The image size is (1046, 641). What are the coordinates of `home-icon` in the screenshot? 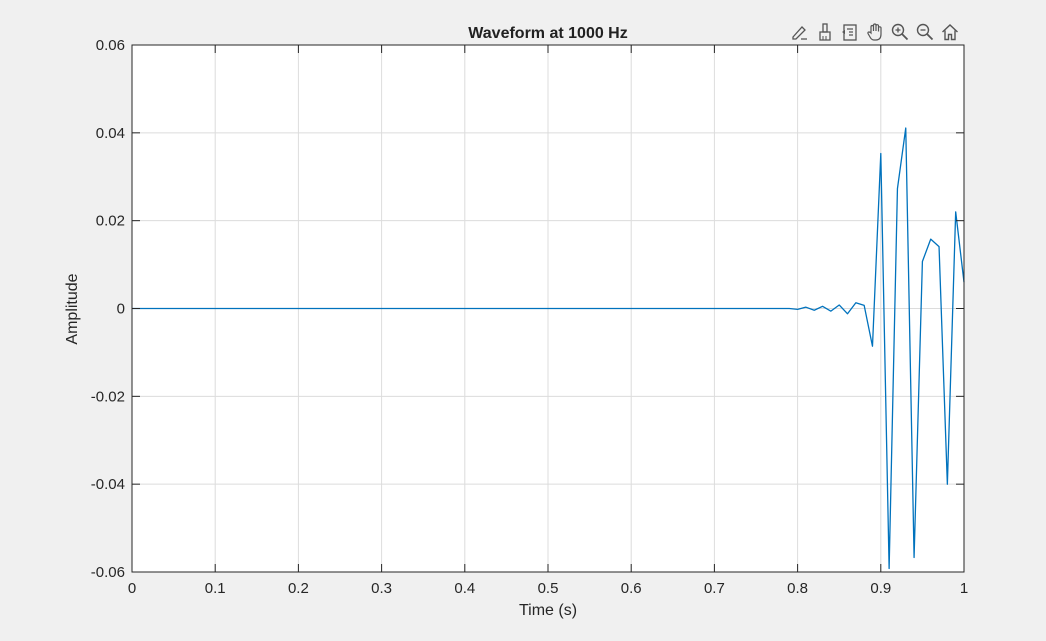 It's located at (950, 32).